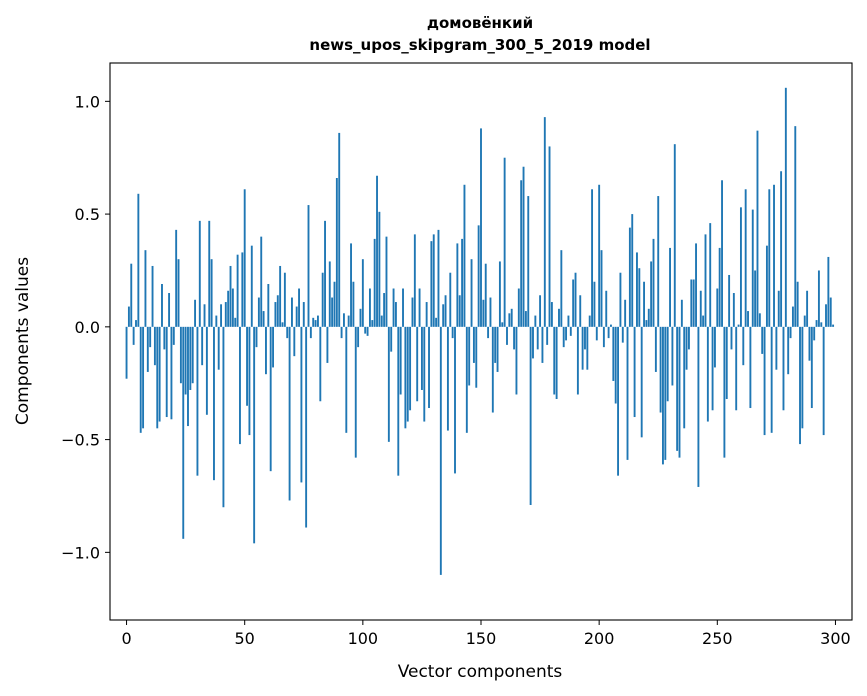 The width and height of the screenshot is (867, 696). What do you see at coordinates (481, 638) in the screenshot?
I see `x-tick-label-150: 150` at bounding box center [481, 638].